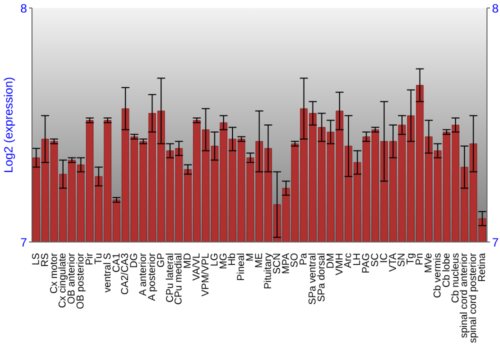 Image resolution: width=500 pixels, height=350 pixels. Describe the element at coordinates (429, 263) in the screenshot. I see `x-tick-label: MVe` at that location.